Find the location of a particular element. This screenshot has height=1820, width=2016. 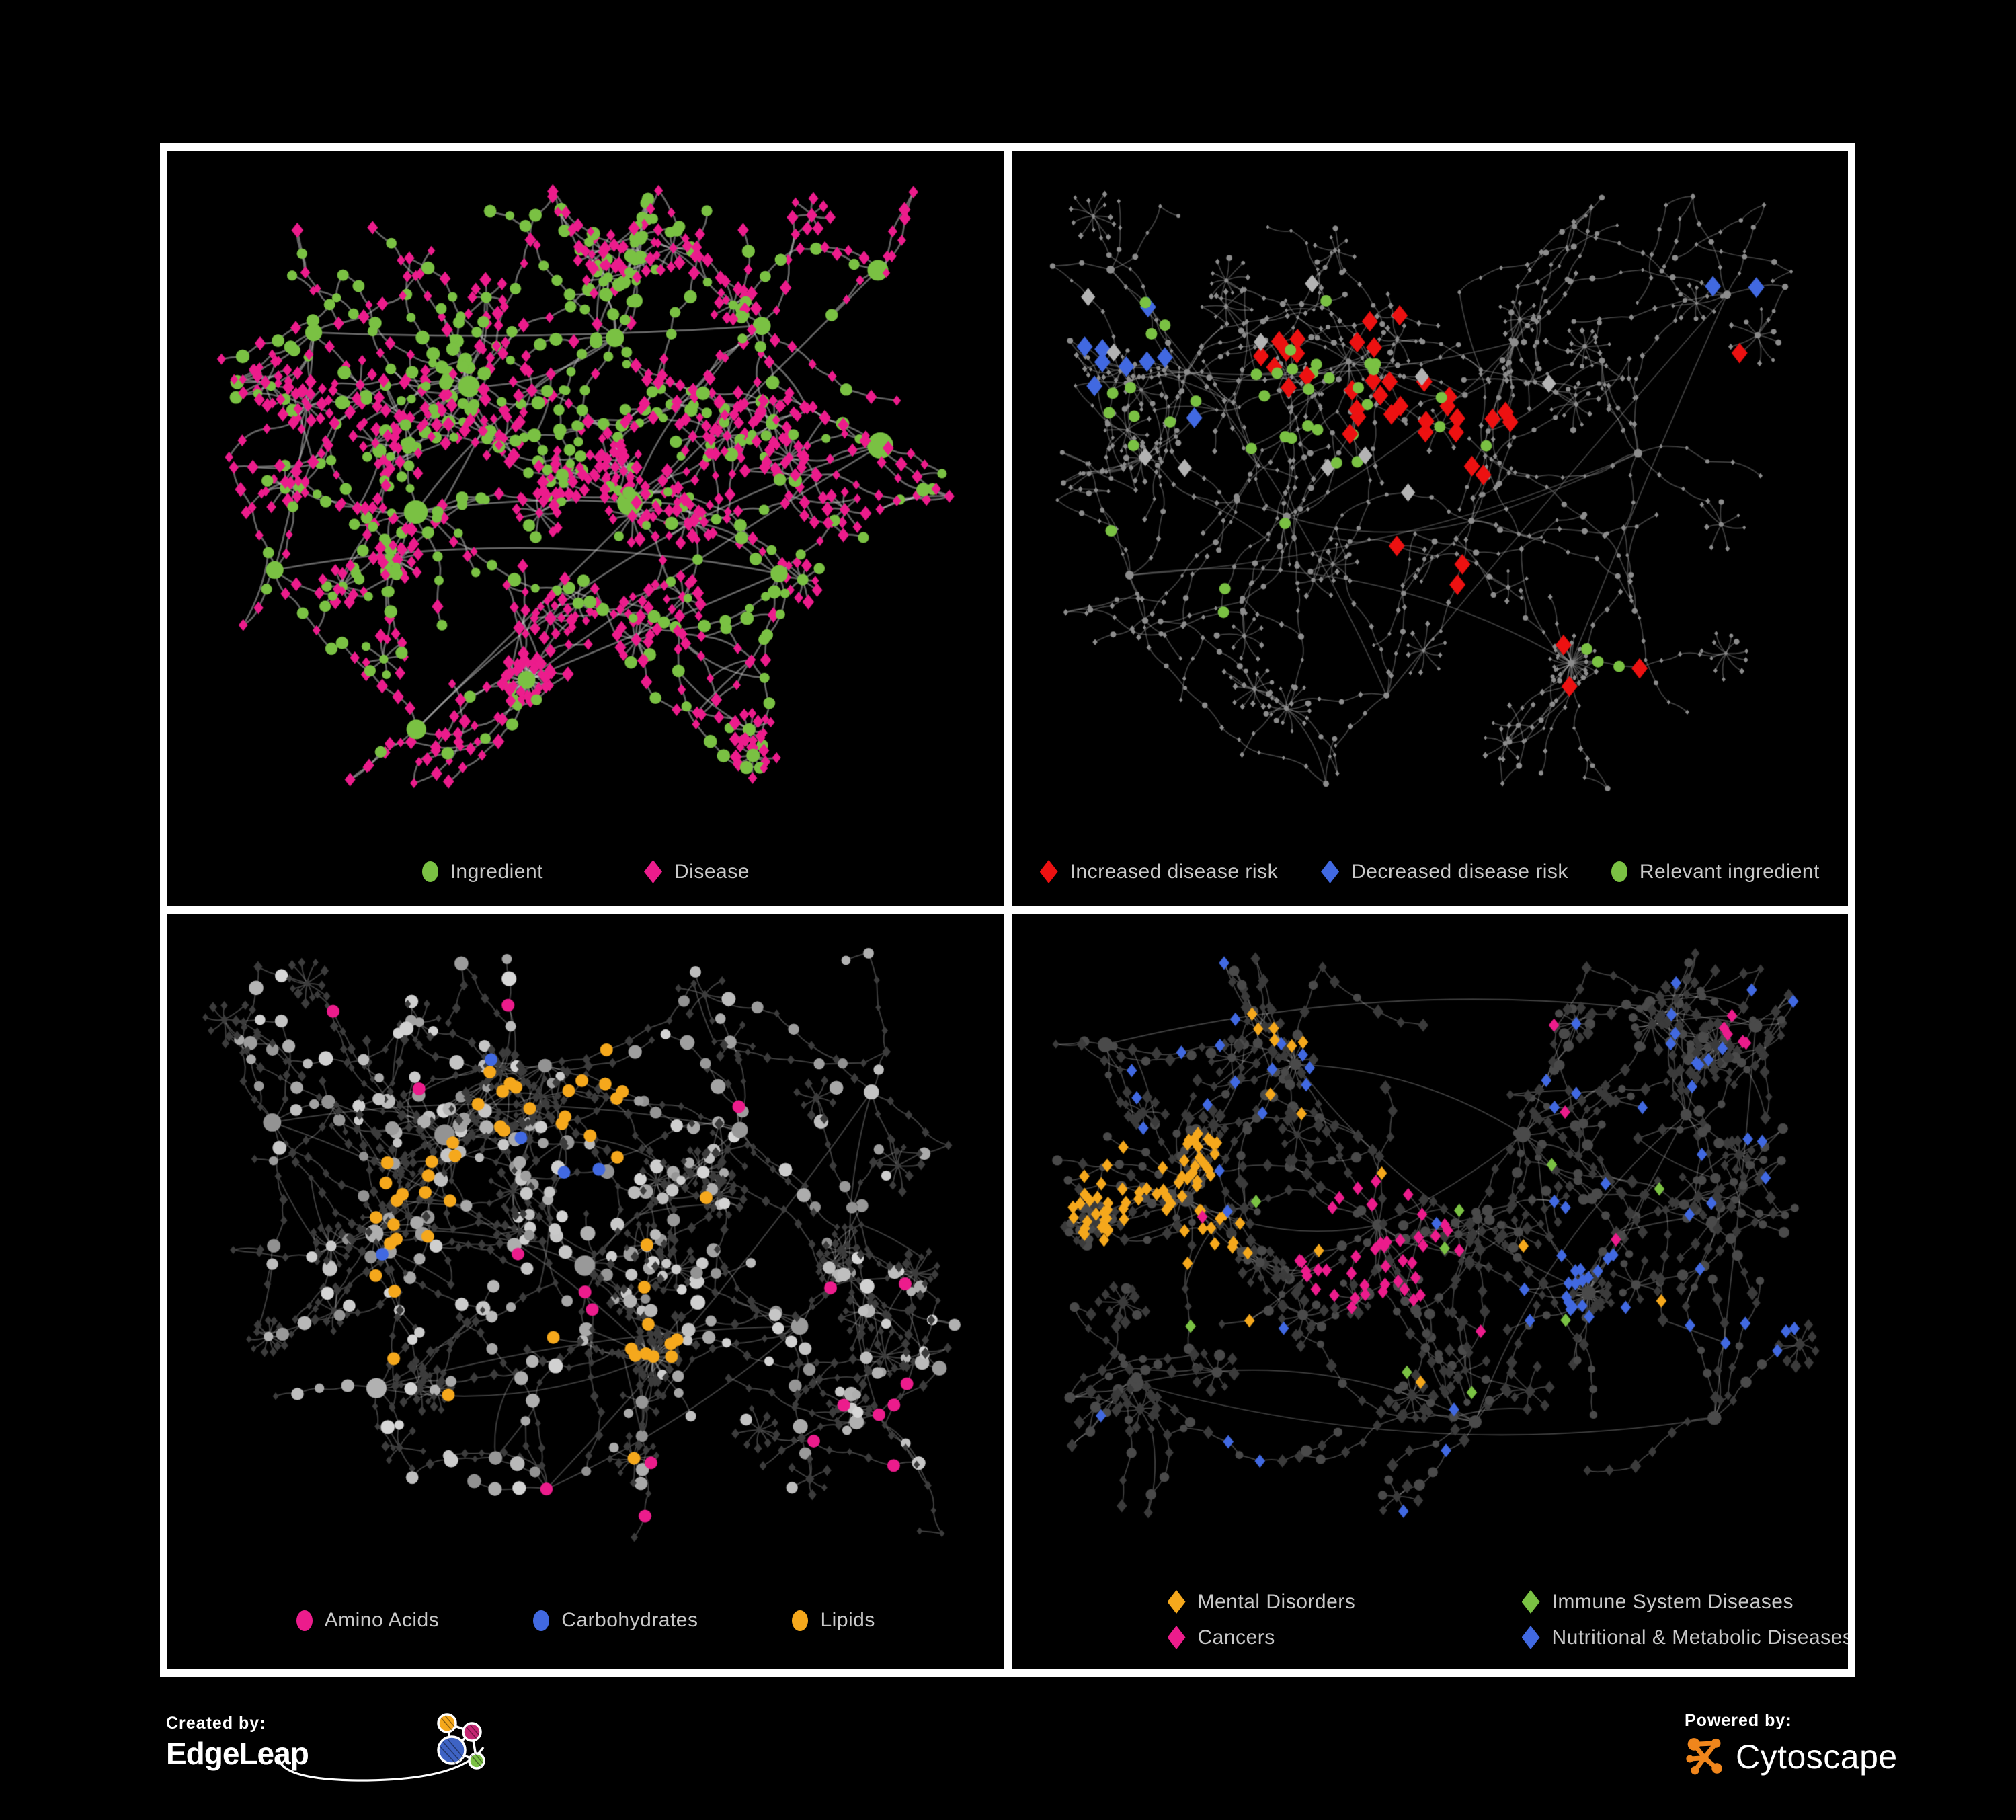

legend-label: Immune System Diseases is located at coordinates (1672, 1601).